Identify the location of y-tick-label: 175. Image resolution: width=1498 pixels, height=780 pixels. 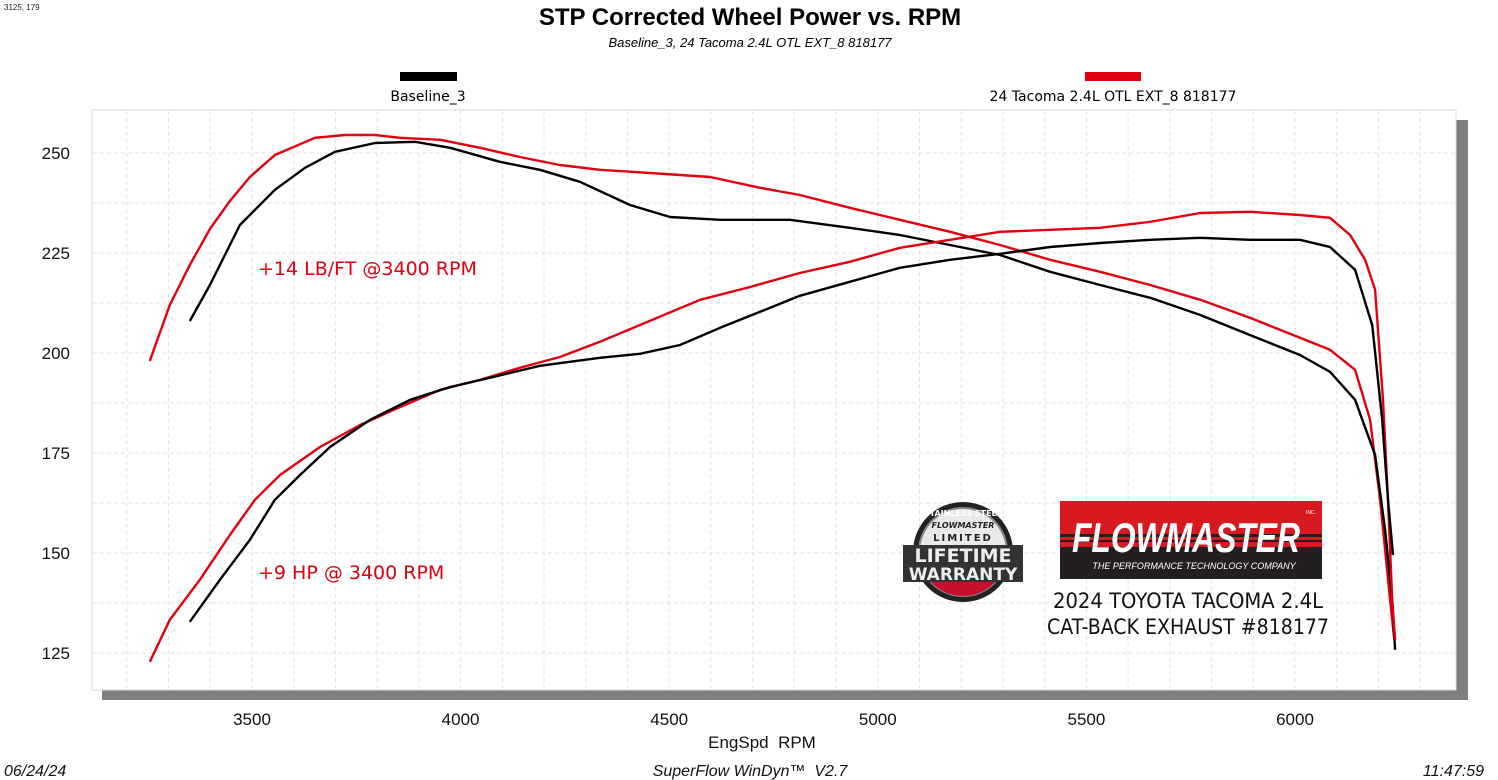
(56, 453).